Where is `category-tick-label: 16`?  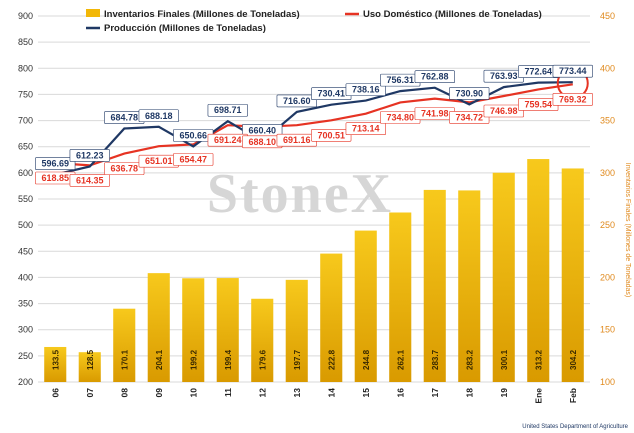 category-tick-label: 16 is located at coordinates (400, 393).